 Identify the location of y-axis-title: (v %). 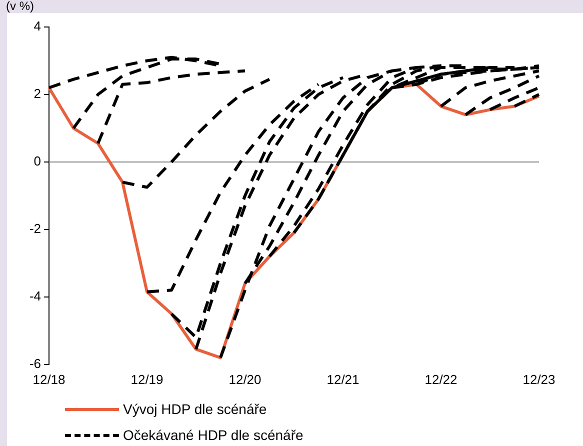
(20, 6).